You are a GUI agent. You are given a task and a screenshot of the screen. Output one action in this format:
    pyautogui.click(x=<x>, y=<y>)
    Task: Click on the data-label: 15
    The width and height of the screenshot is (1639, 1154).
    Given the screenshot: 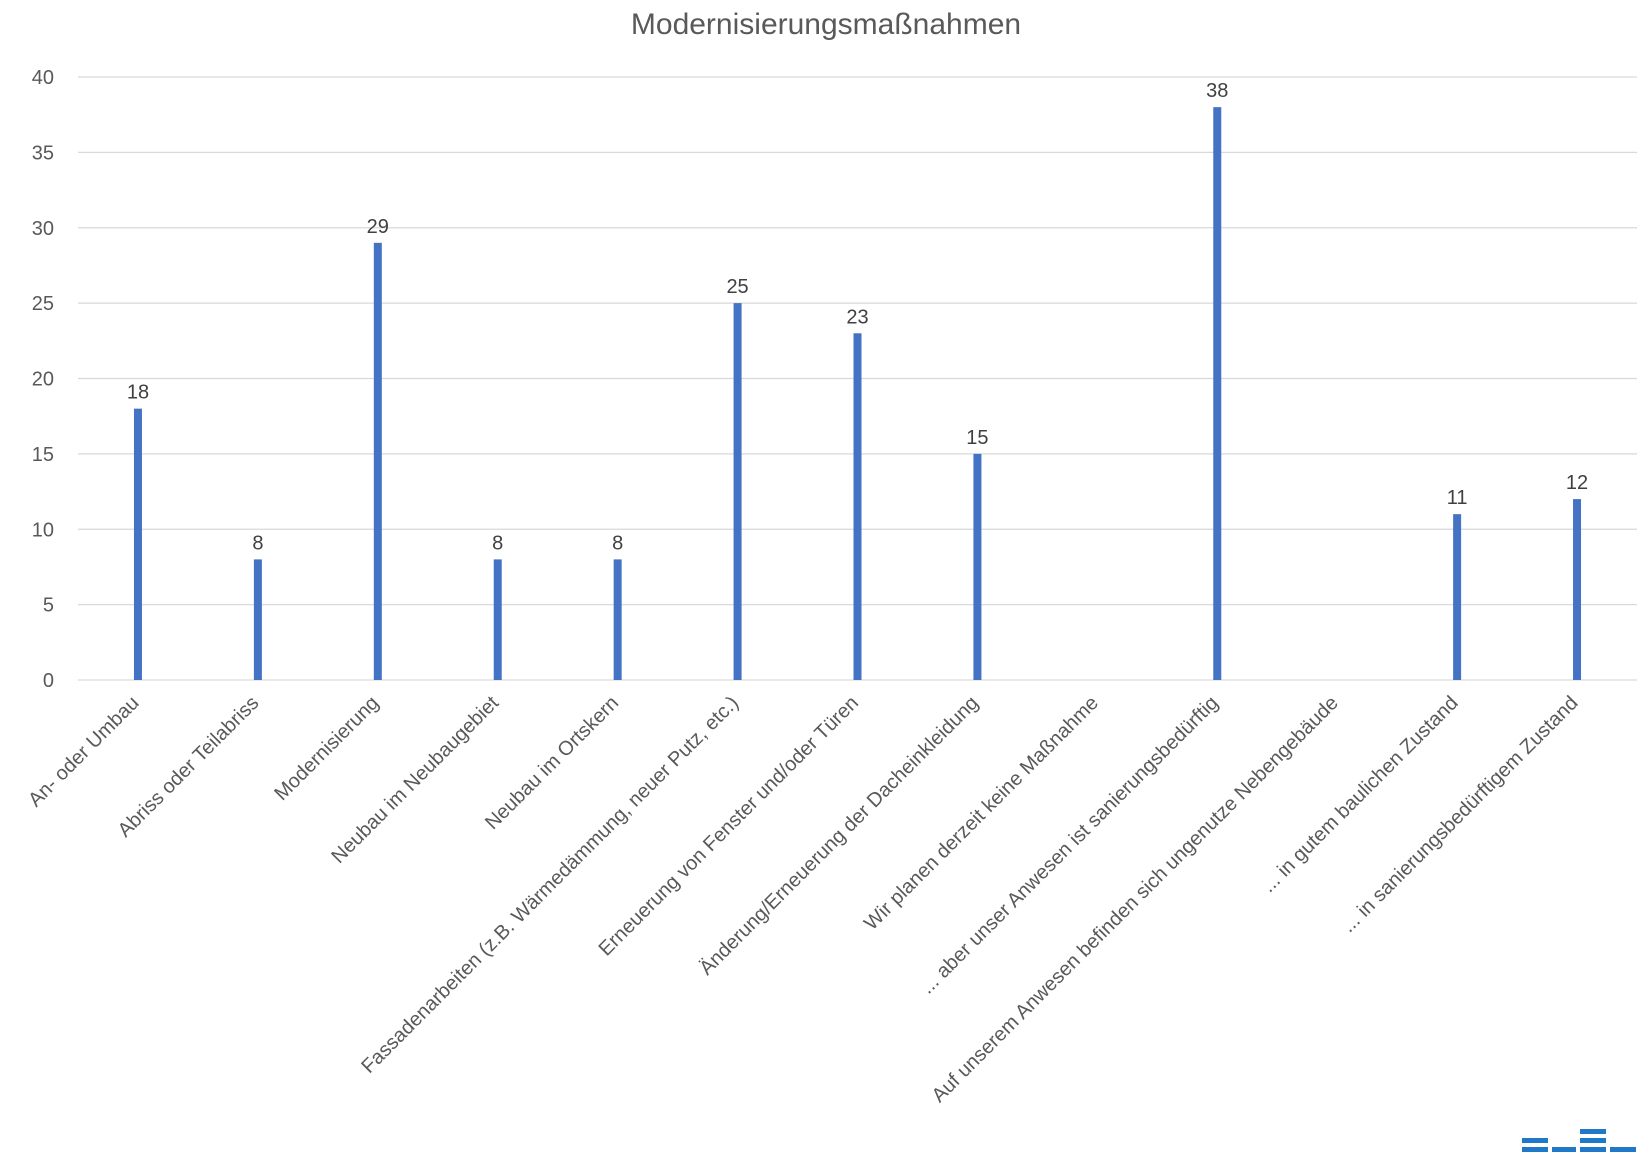 What is the action you would take?
    pyautogui.click(x=977, y=438)
    